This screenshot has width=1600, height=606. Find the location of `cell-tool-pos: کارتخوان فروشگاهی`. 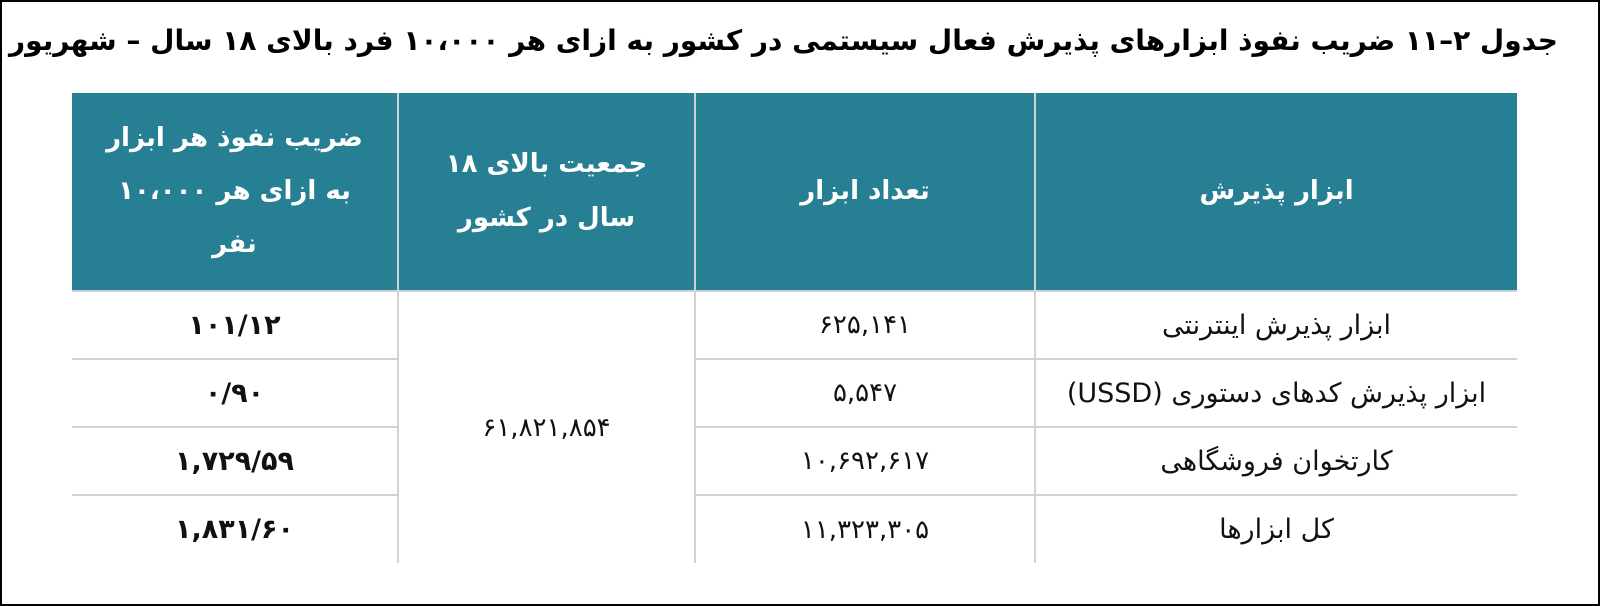

cell-tool-pos: کارتخوان فروشگاهی is located at coordinates (1275, 461).